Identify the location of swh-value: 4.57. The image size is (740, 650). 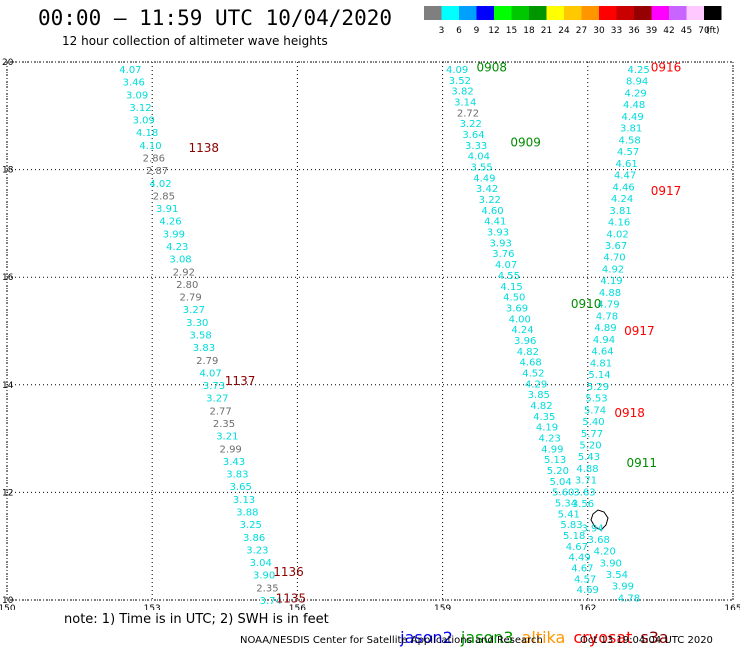
(585, 579).